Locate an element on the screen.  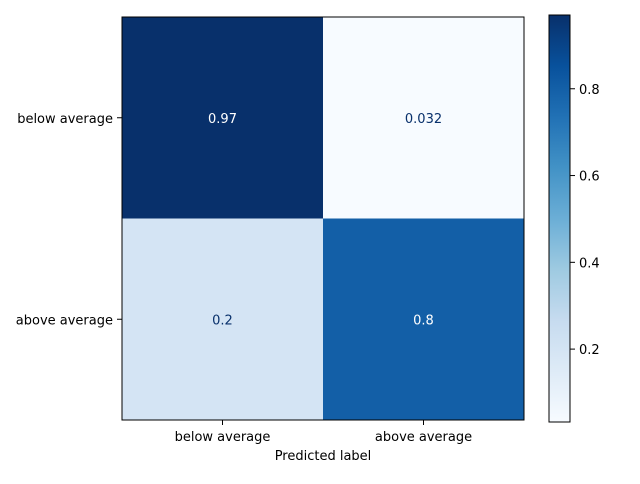
colorbar is located at coordinates (559, 218).